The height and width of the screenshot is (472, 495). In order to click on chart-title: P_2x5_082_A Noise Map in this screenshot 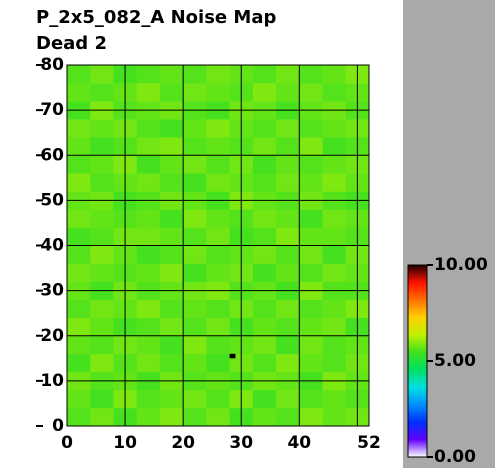, I will do `click(156, 17)`.